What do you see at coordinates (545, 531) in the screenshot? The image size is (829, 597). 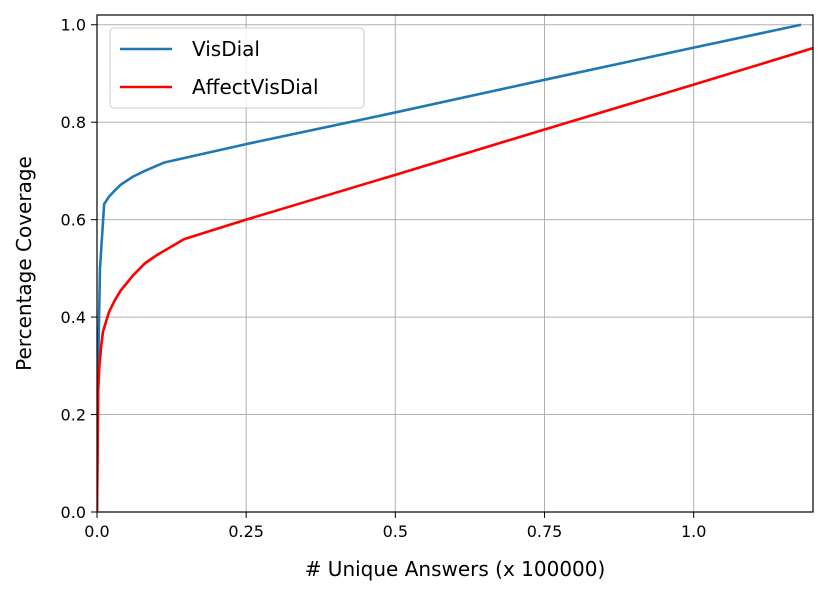 I see `x-tick-label: 0.75` at bounding box center [545, 531].